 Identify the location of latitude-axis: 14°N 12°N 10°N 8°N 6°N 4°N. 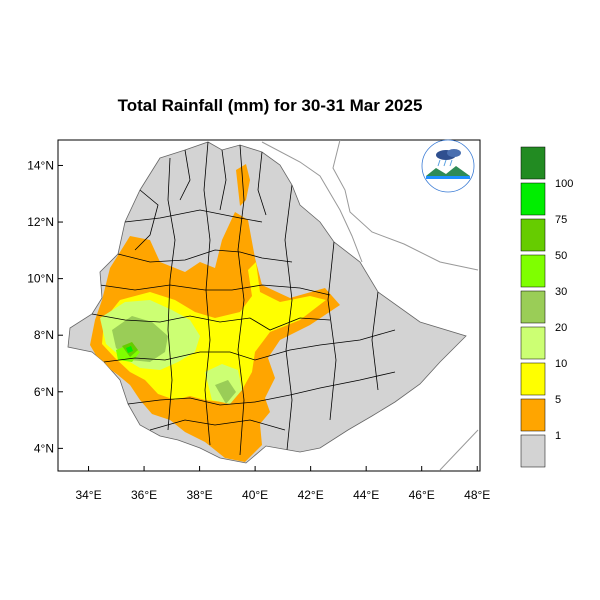
(45, 306).